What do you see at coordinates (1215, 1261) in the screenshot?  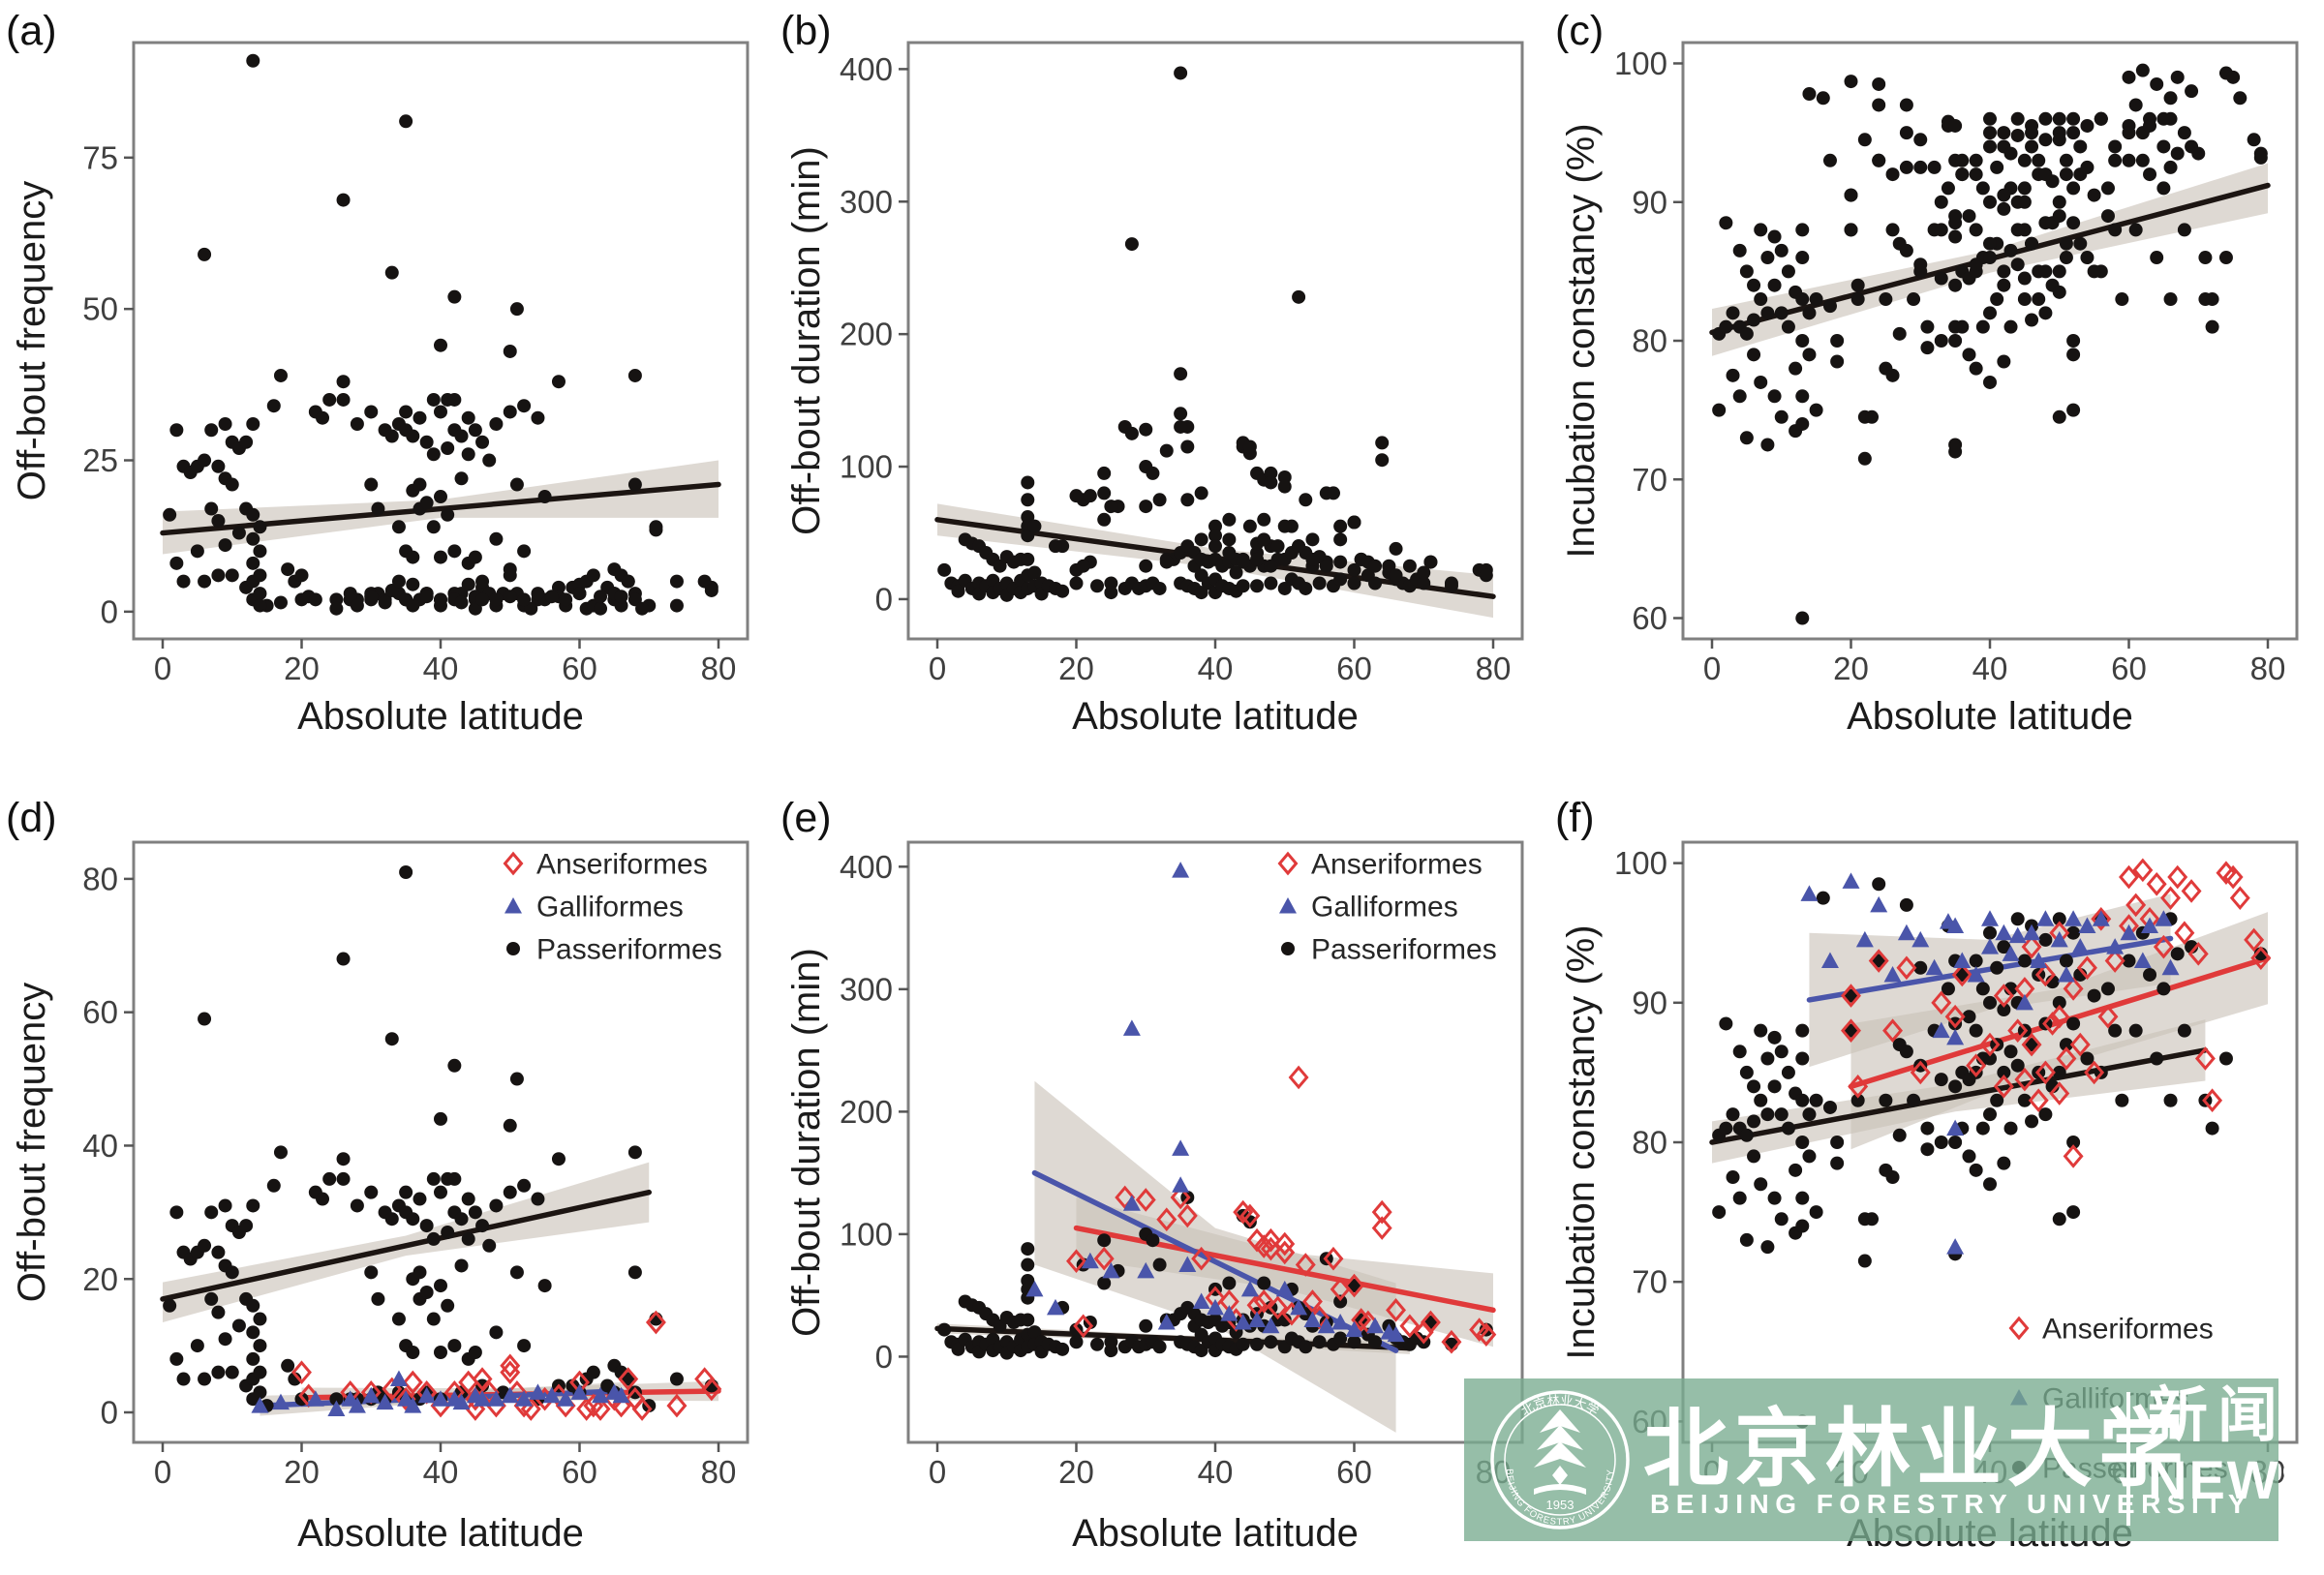 I see `regression-line-blue` at bounding box center [1215, 1261].